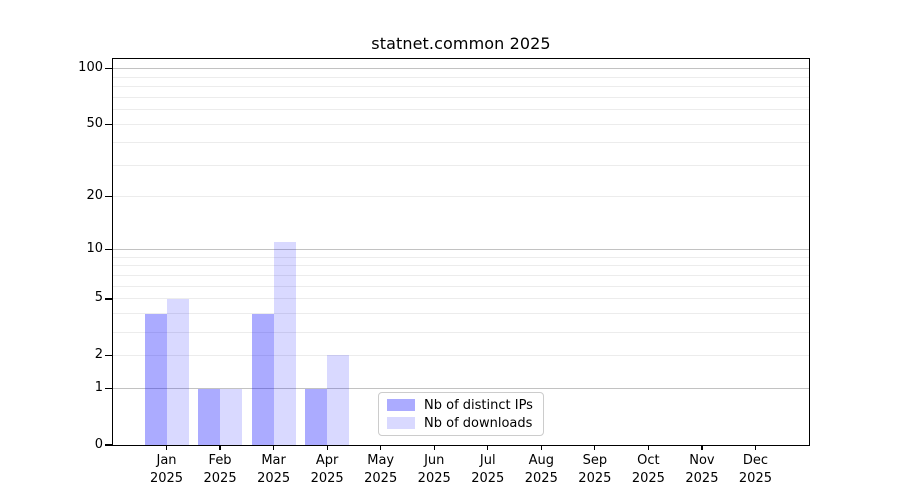  What do you see at coordinates (90, 68) in the screenshot?
I see `y-tick-label: 100` at bounding box center [90, 68].